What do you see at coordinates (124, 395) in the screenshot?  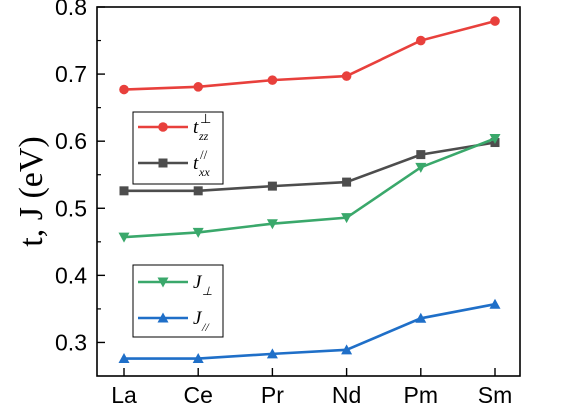 I see `x-tick-label: La` at bounding box center [124, 395].